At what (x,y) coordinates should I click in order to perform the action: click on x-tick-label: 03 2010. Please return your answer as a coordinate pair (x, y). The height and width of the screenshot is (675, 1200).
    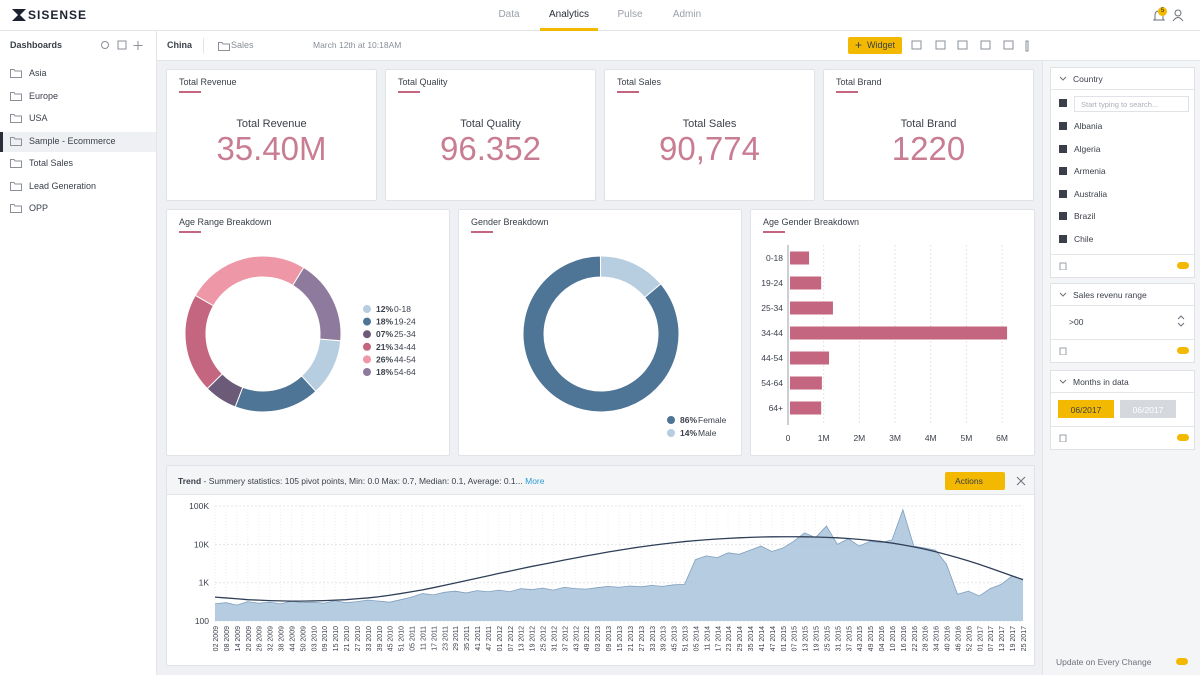
    Looking at the image, I should click on (314, 638).